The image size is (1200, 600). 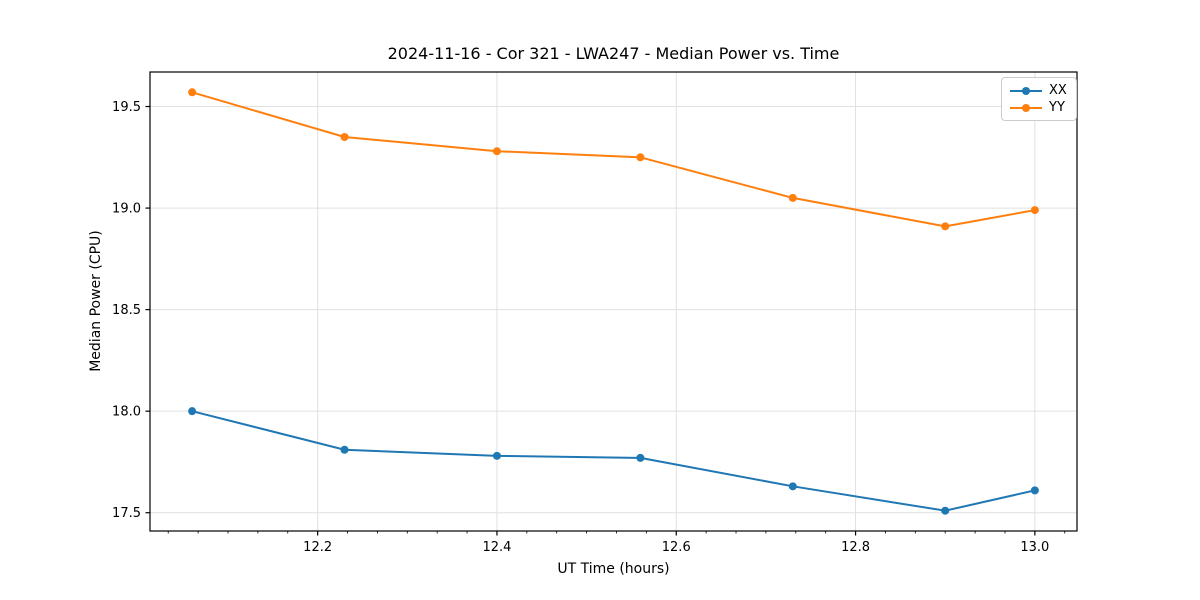 What do you see at coordinates (126, 412) in the screenshot?
I see `y-tick-label: 18.0` at bounding box center [126, 412].